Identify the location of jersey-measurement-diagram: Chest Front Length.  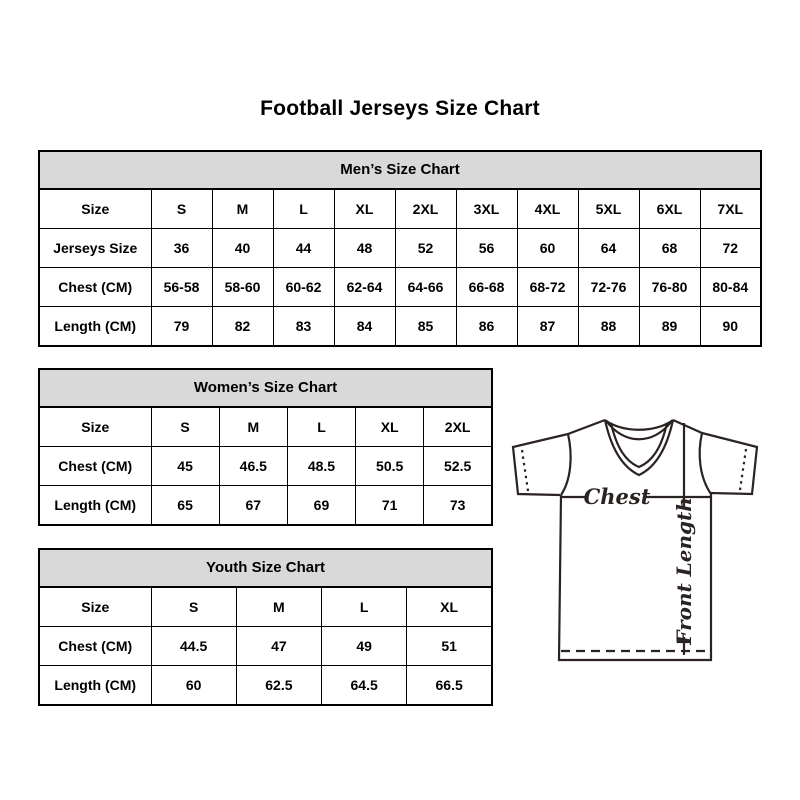
(635, 540).